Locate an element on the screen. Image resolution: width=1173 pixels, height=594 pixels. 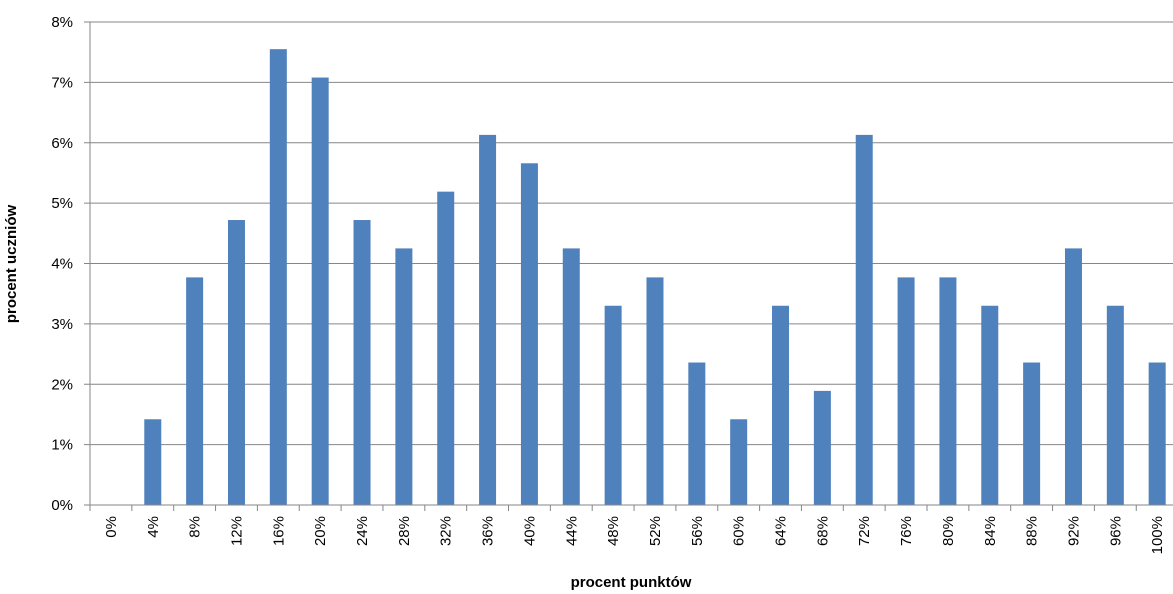
y-tick-label: 1% is located at coordinates (62, 445).